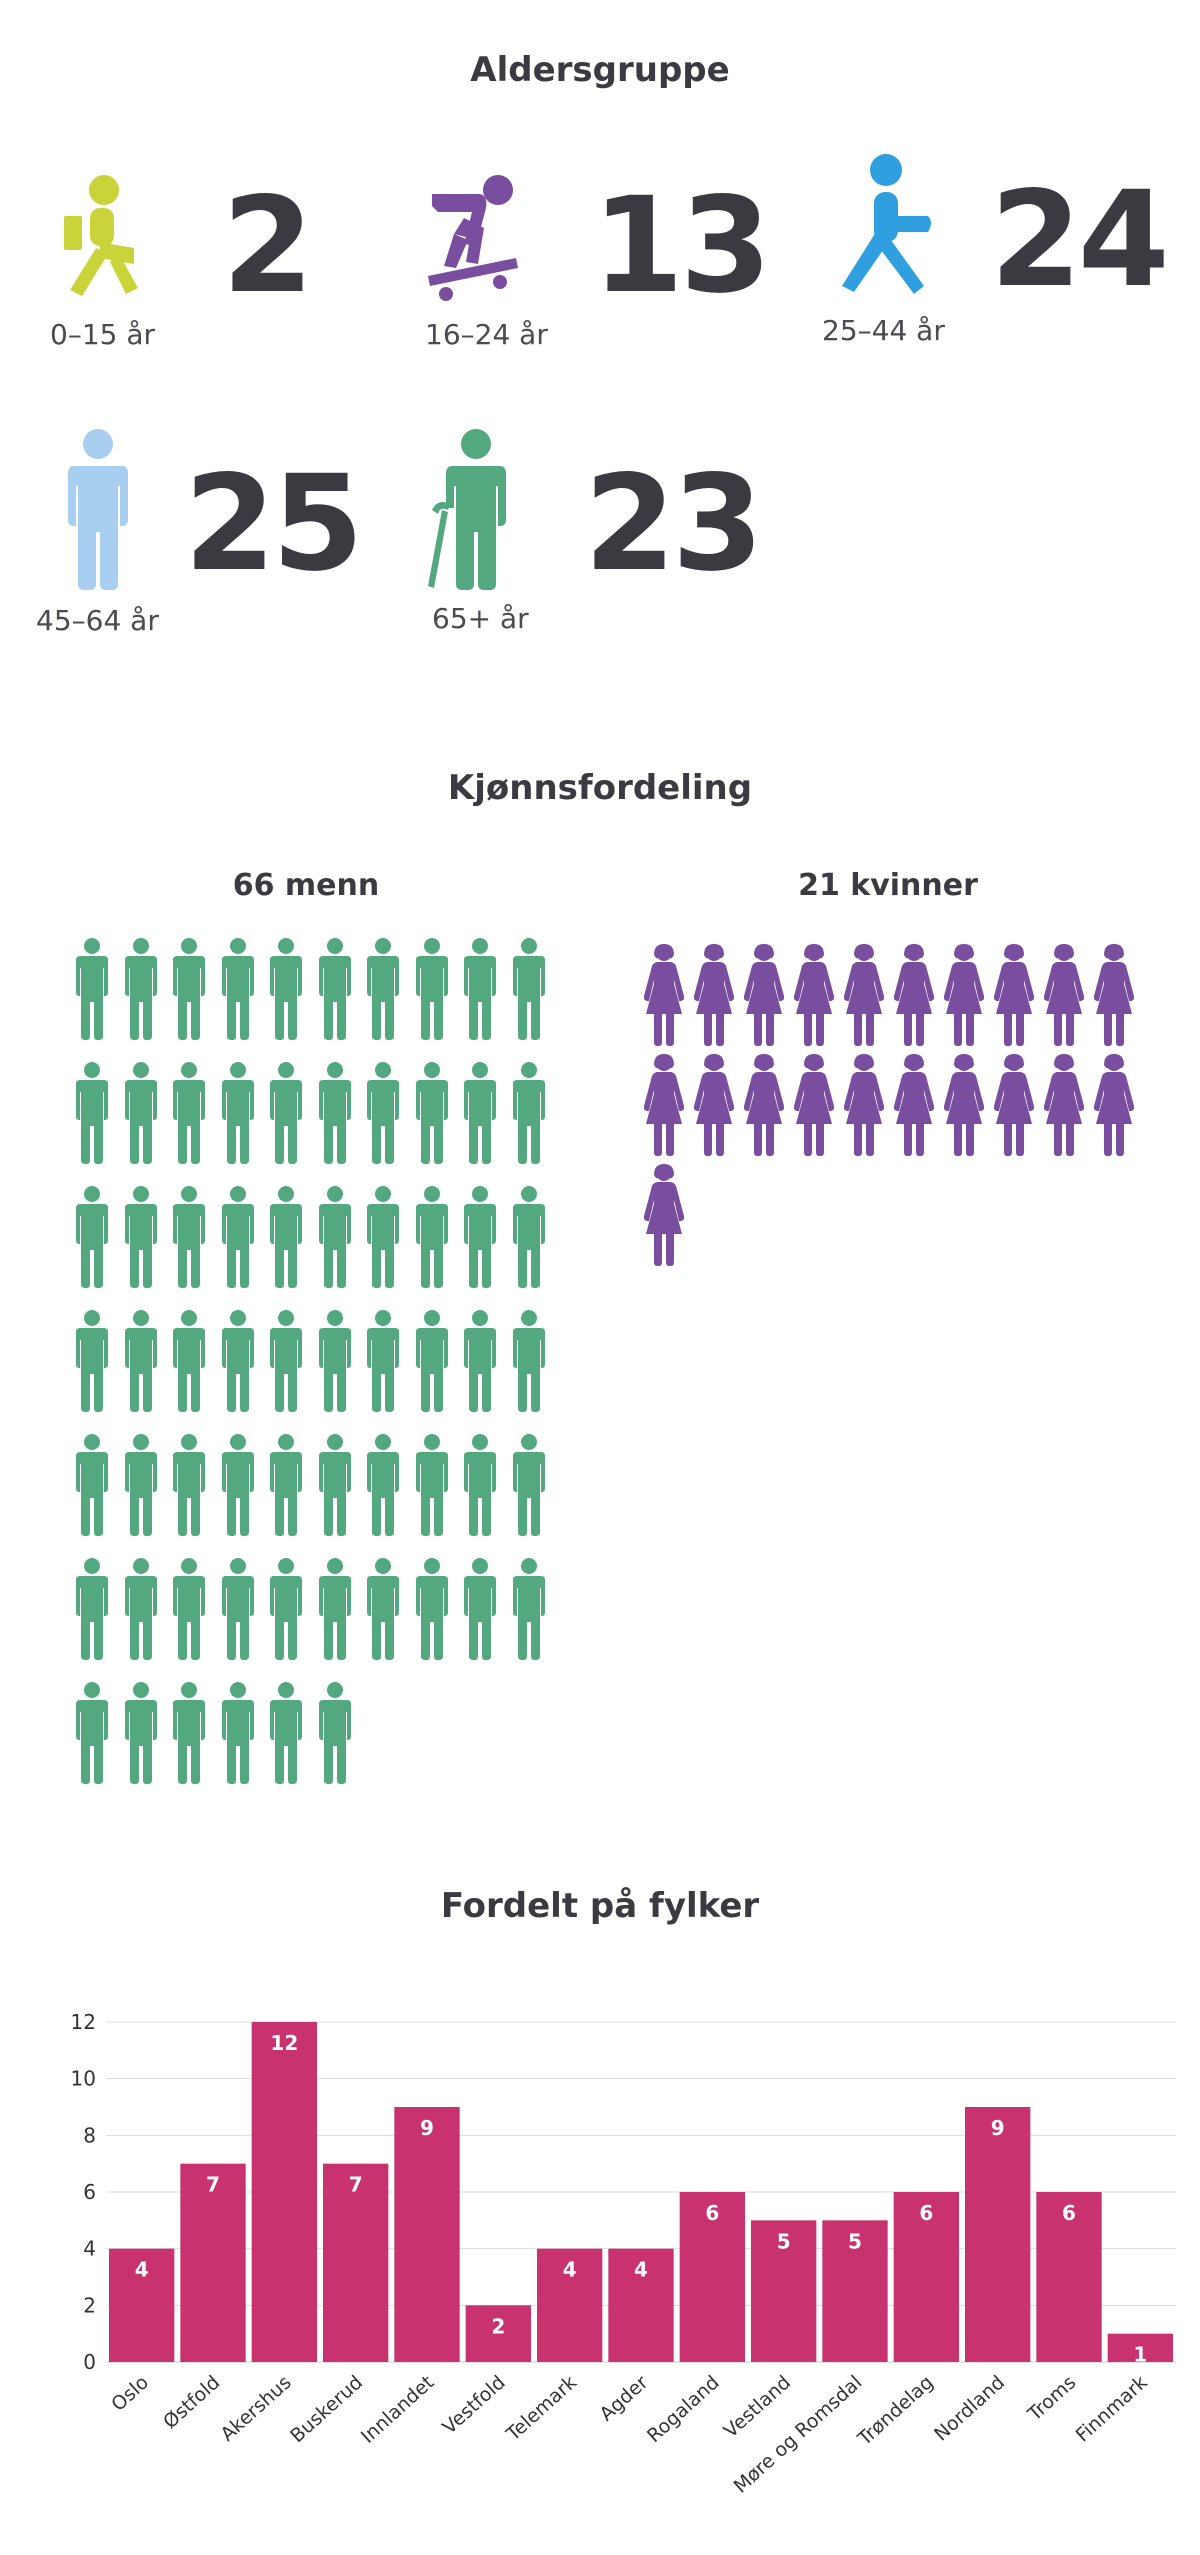  Describe the element at coordinates (600, 788) in the screenshot. I see `gender-section-title: Kjønnsfordeling` at that location.